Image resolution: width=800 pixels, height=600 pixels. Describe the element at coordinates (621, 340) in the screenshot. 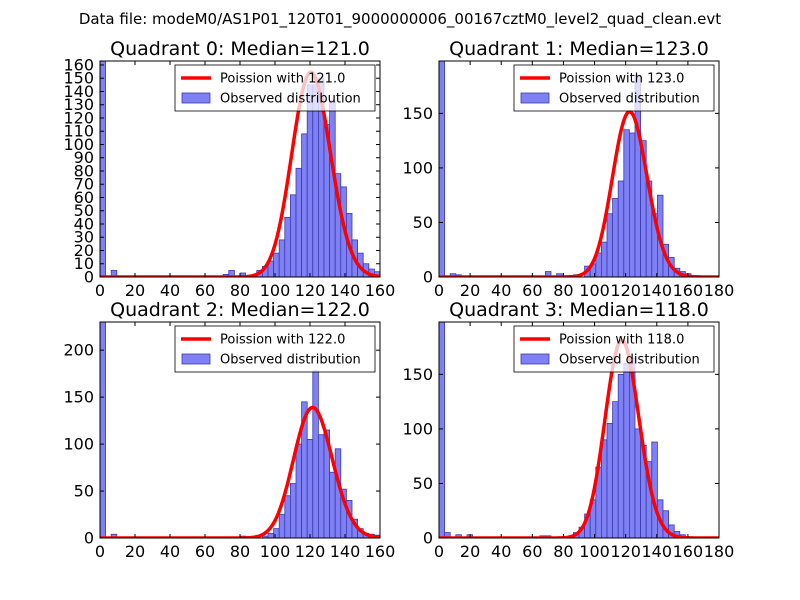

I see `legend-curve-label: Poission with 118.0` at that location.